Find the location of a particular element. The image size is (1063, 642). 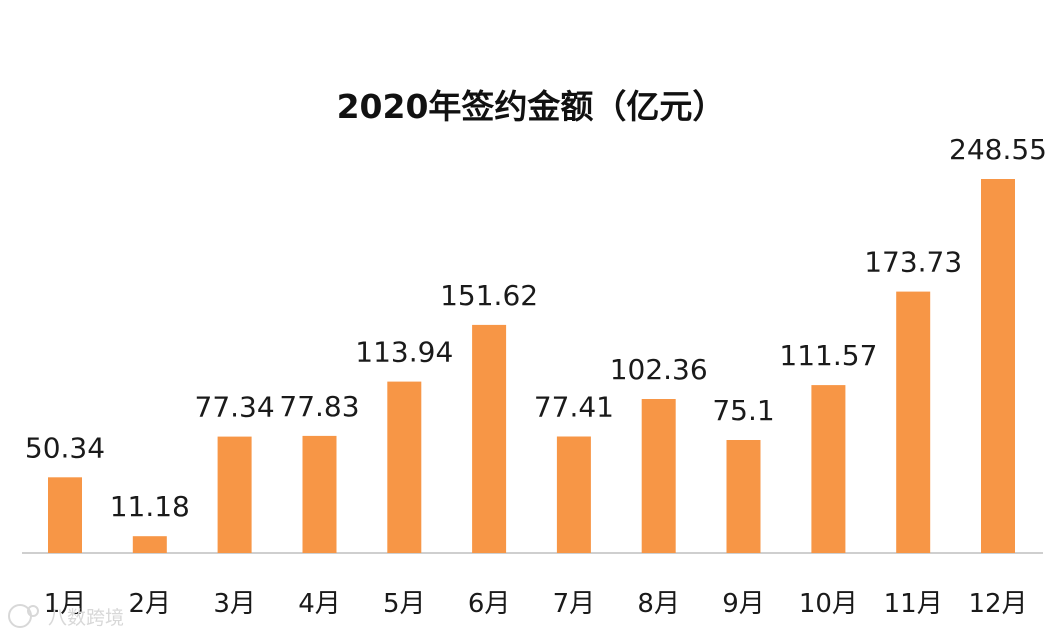

watermark: 八数跨境 is located at coordinates (66, 616).